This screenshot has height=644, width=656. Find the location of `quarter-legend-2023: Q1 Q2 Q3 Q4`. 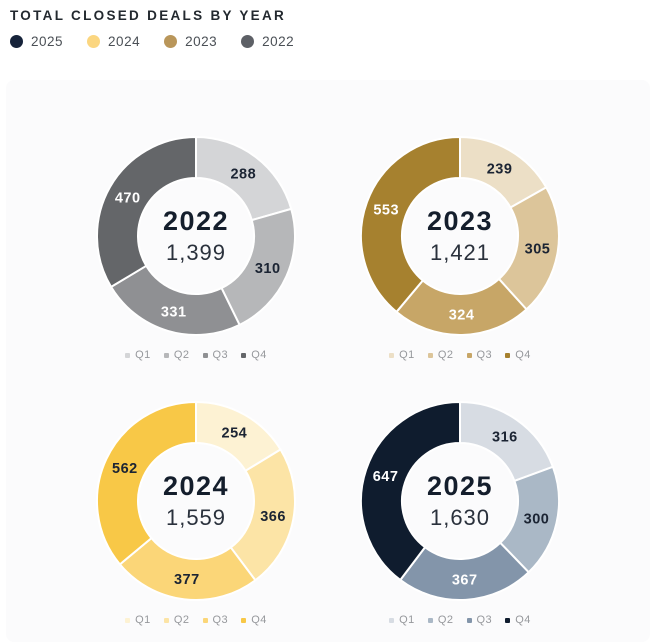

quarter-legend-2023: Q1 Q2 Q3 Q4 is located at coordinates (460, 355).